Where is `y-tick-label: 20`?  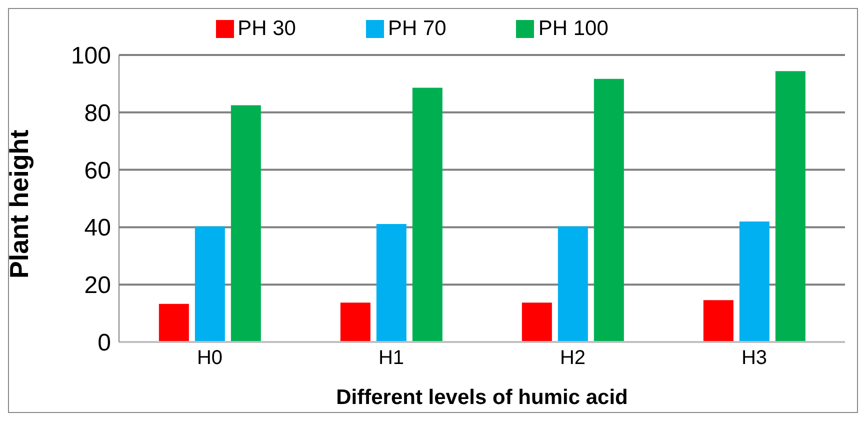
y-tick-label: 20 is located at coordinates (97, 286).